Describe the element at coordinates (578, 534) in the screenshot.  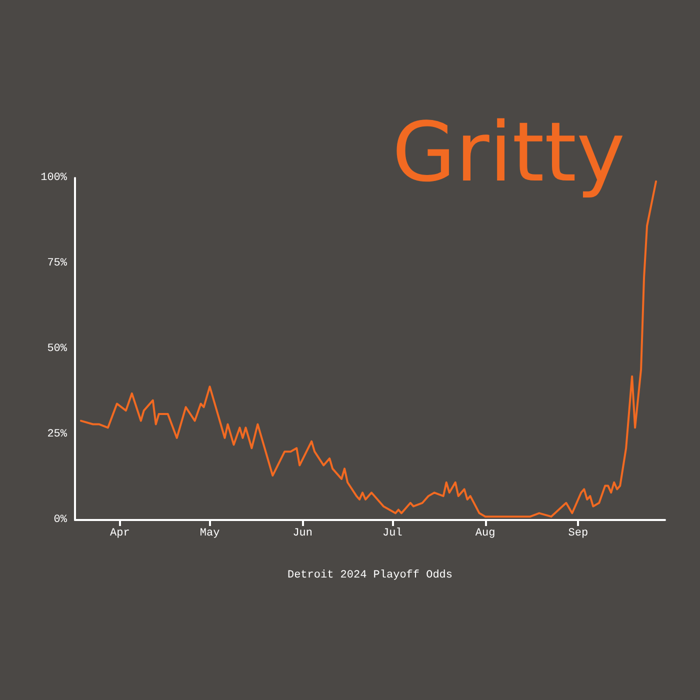
I see `x-tick-label: Sep` at that location.